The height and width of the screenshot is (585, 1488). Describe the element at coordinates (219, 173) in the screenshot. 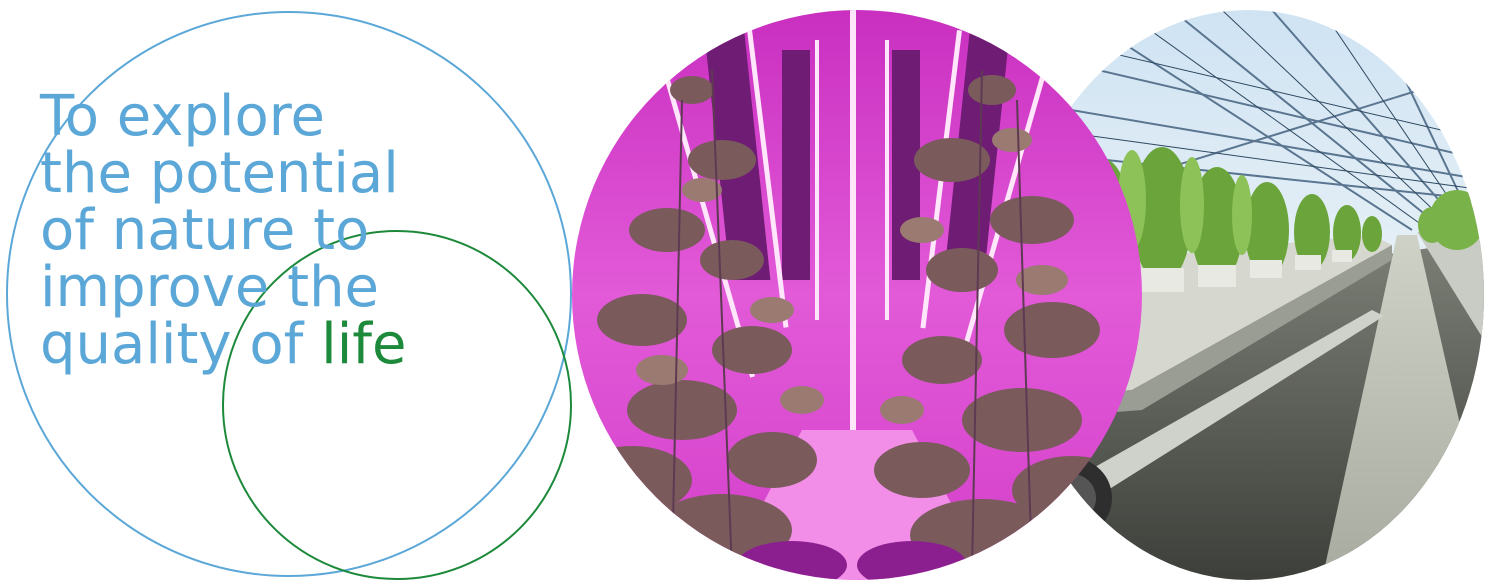

I see `mission-line-2: the potential` at that location.